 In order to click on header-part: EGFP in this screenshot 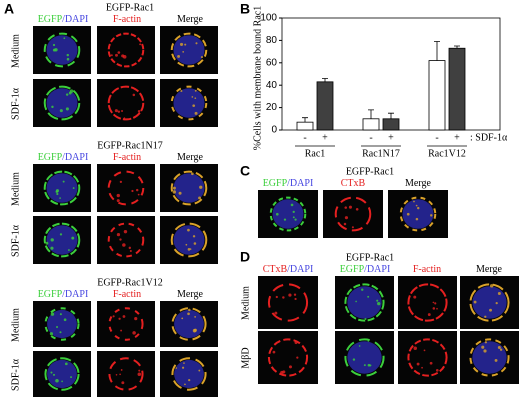, I will do `click(50, 19)`.